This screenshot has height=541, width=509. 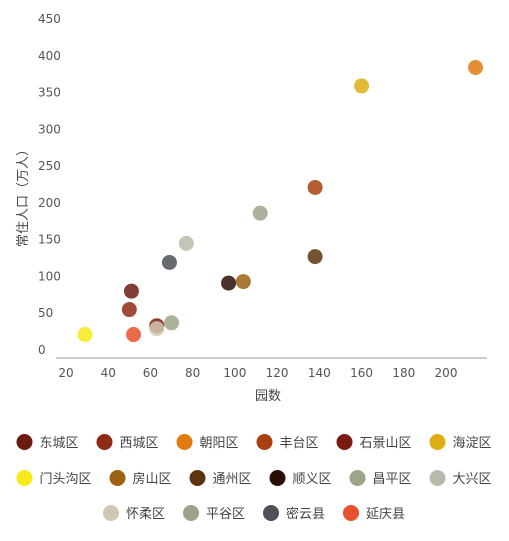 I want to click on legend-item: 西城区, so click(x=127, y=442).